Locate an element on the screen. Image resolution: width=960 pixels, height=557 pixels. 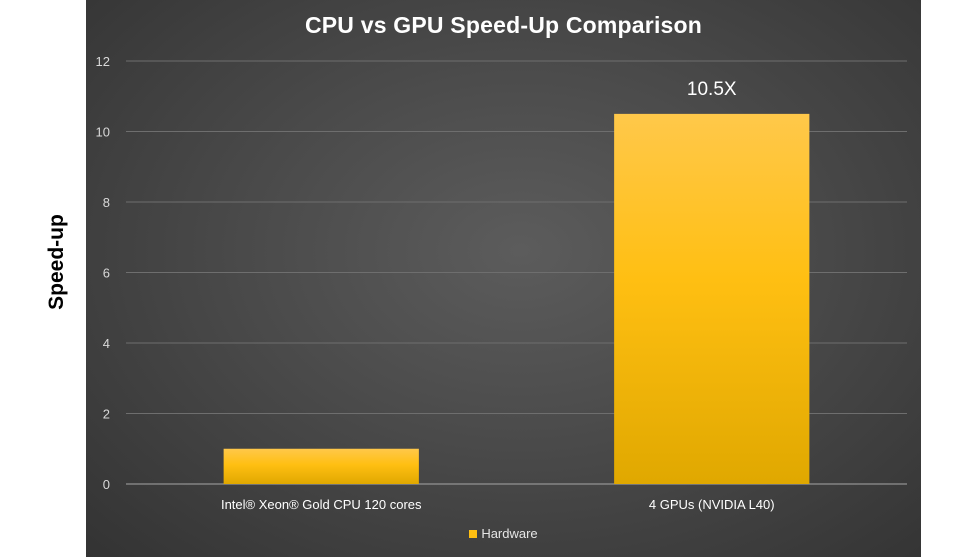
y-tick-label: 10 is located at coordinates (103, 132).